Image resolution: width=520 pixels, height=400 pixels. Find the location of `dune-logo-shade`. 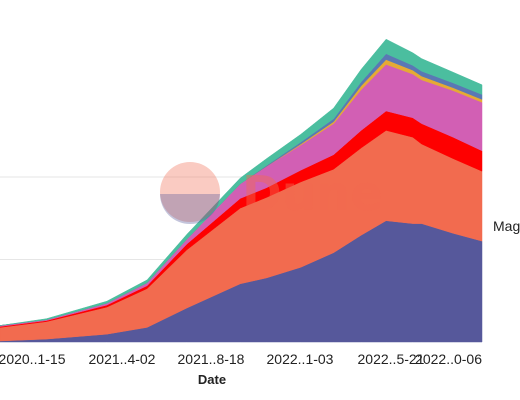

dune-logo-shade is located at coordinates (190, 209).